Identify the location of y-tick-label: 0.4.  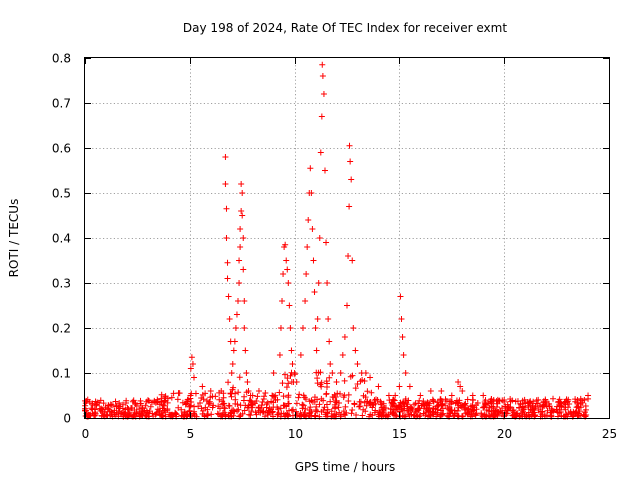
(61, 239).